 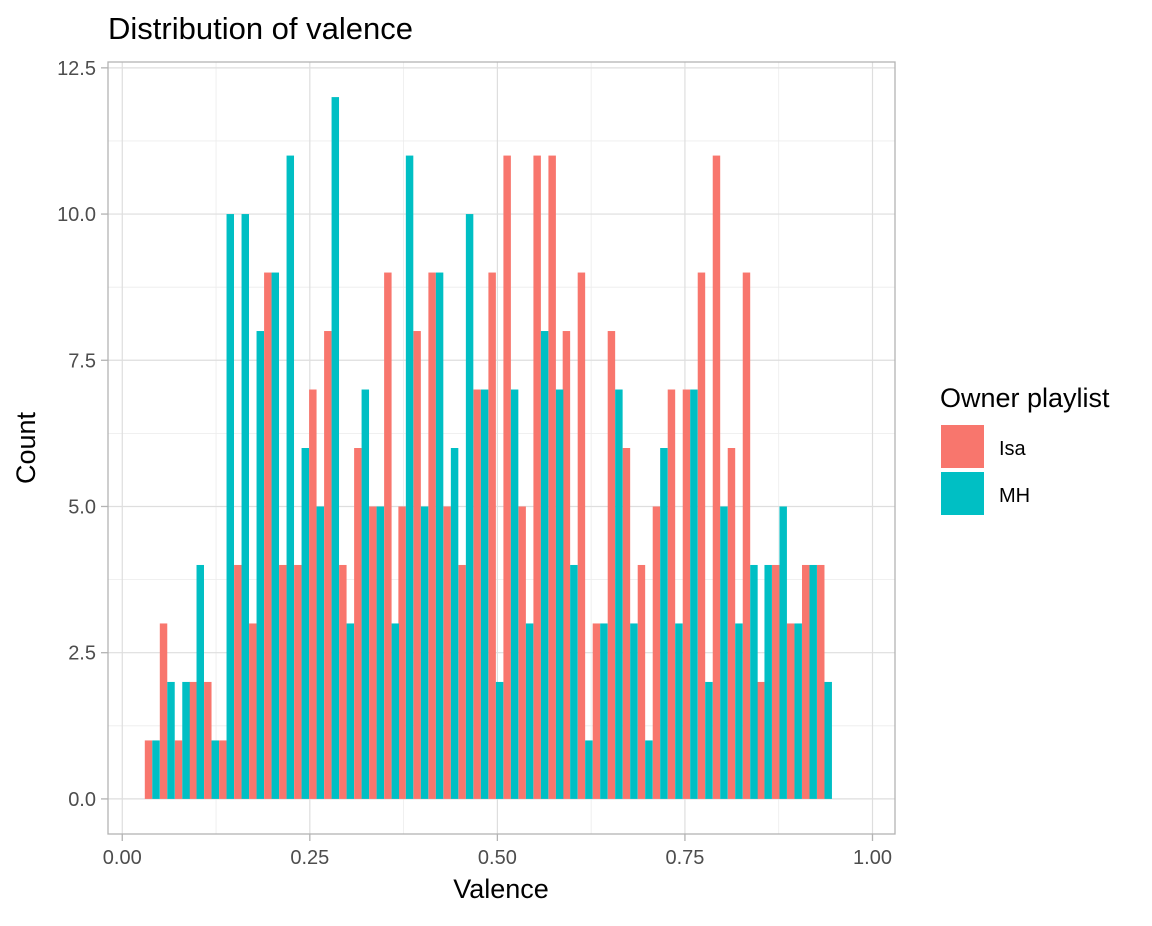 What do you see at coordinates (82, 654) in the screenshot?
I see `y-tick-label: 2.5` at bounding box center [82, 654].